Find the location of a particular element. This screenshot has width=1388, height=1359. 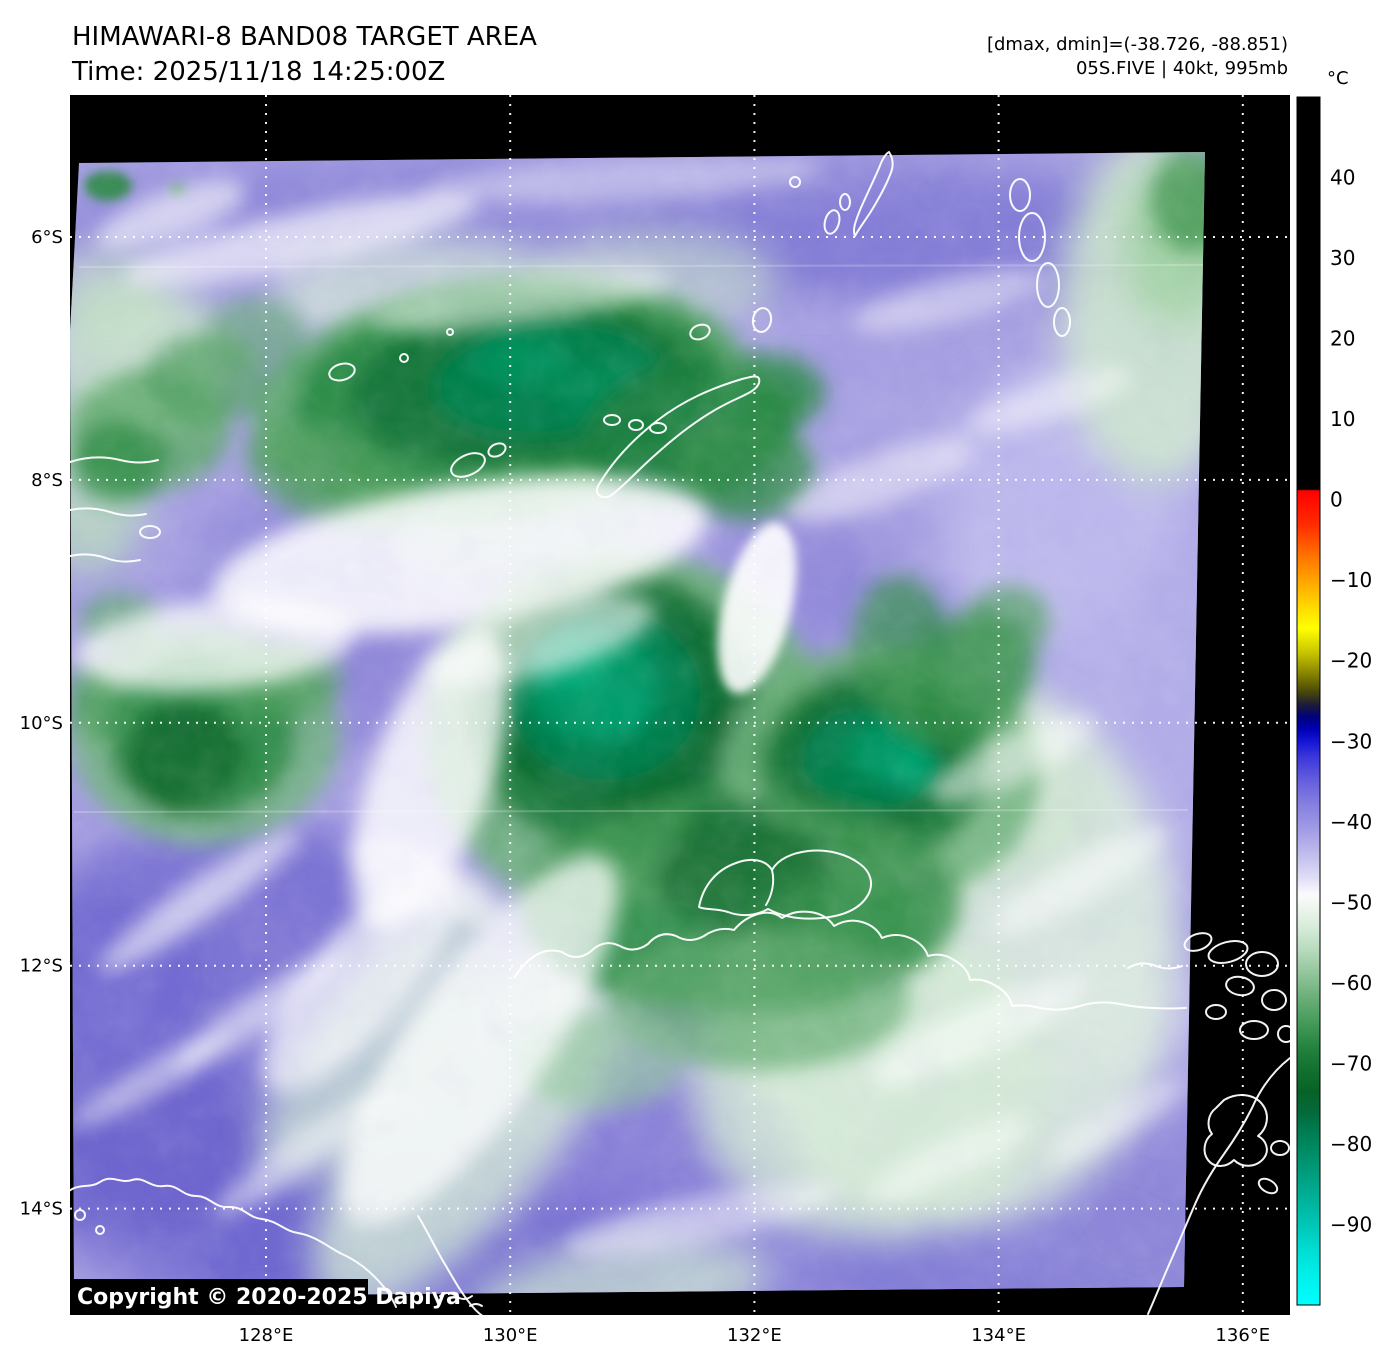

x-tick-label: 132°E is located at coordinates (754, 1335).